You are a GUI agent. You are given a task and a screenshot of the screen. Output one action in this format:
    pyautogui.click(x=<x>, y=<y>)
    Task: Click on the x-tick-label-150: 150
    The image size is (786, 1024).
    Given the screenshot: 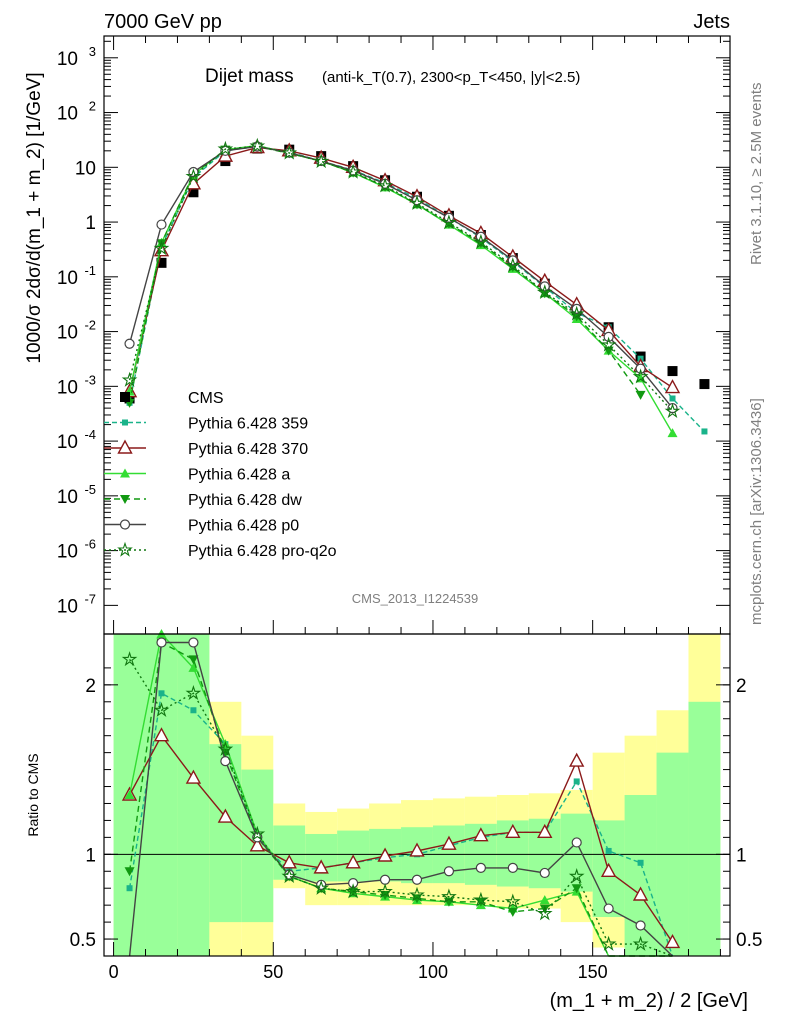 What is the action you would take?
    pyautogui.click(x=593, y=972)
    